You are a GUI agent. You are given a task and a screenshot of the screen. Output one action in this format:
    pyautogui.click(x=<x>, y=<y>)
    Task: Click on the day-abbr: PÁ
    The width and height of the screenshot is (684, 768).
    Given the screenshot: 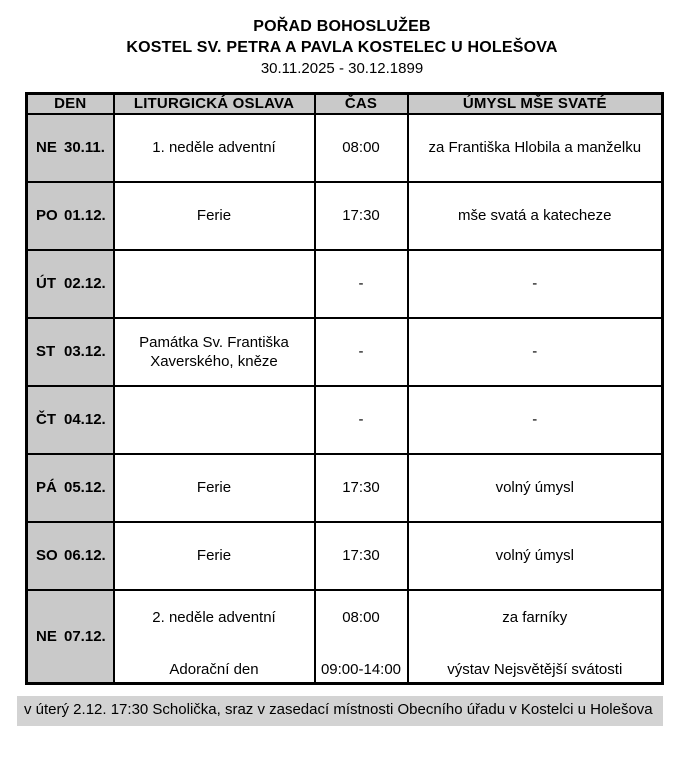 What is the action you would take?
    pyautogui.click(x=46, y=487)
    